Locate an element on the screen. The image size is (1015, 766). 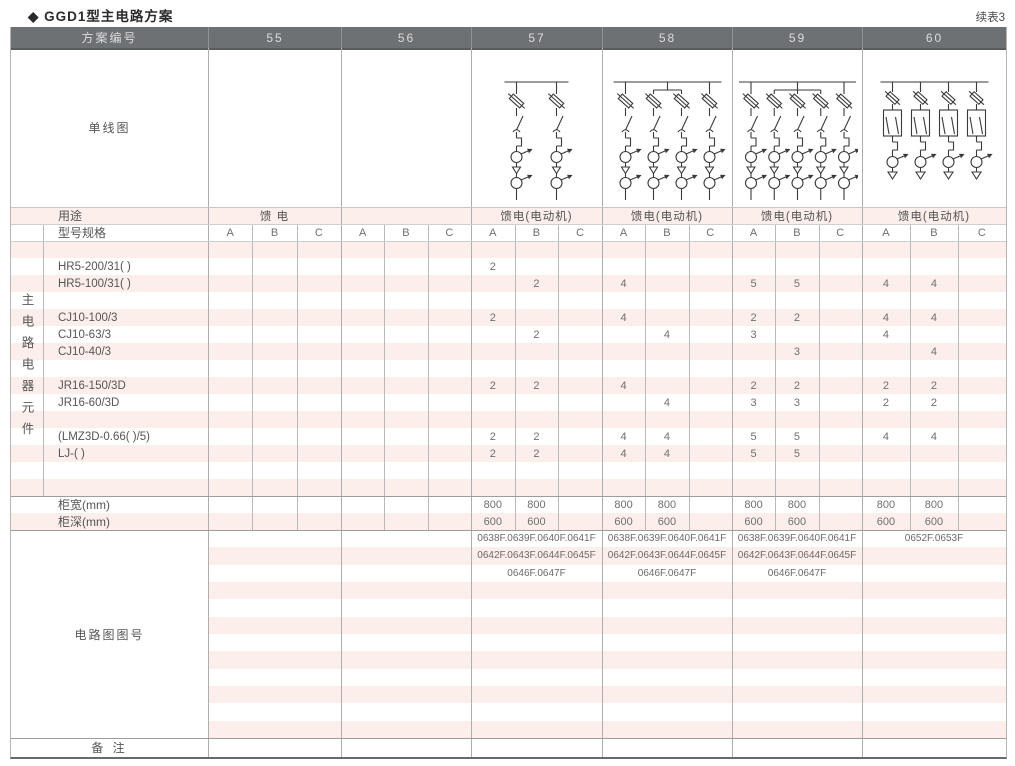
usage-value-55: 馈 电 is located at coordinates (274, 216).